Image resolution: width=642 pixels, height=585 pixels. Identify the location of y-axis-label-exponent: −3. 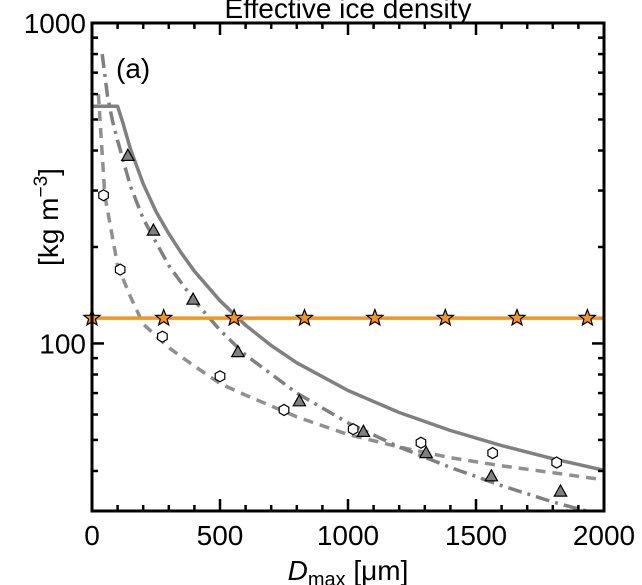
(41, 187).